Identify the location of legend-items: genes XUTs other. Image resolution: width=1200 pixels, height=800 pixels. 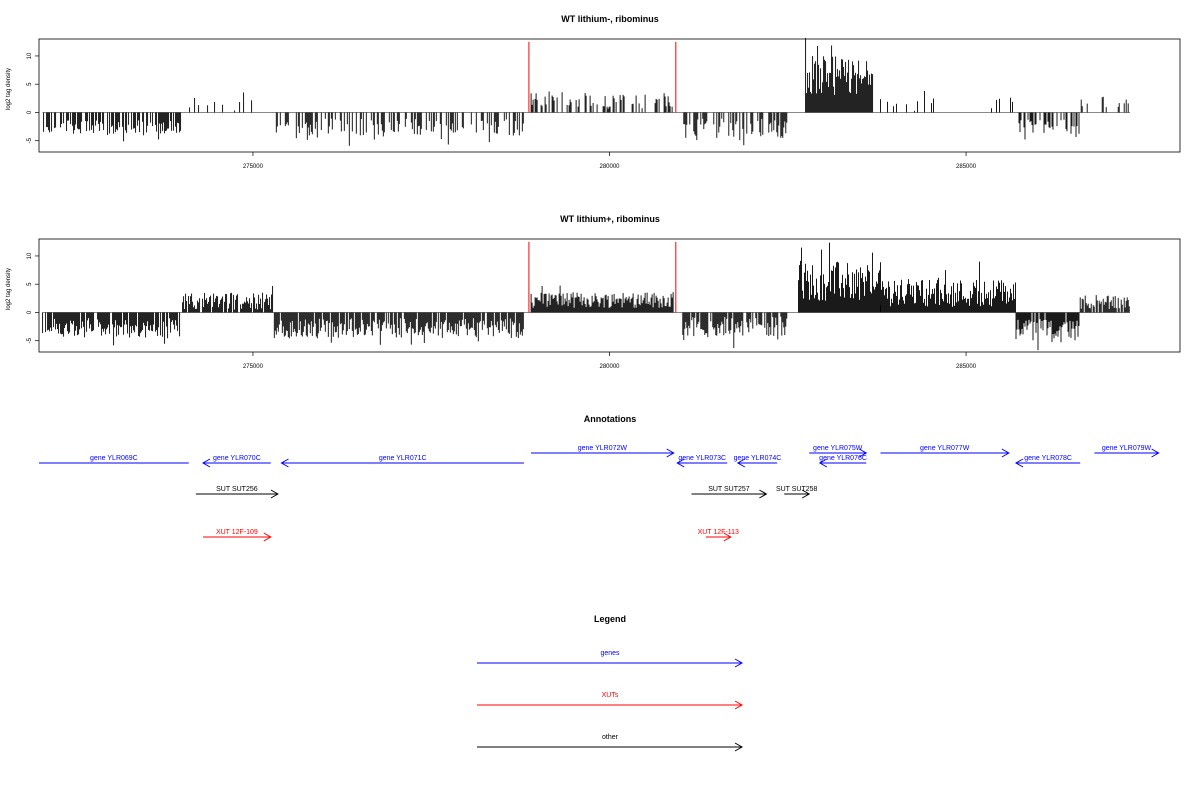
(610, 701).